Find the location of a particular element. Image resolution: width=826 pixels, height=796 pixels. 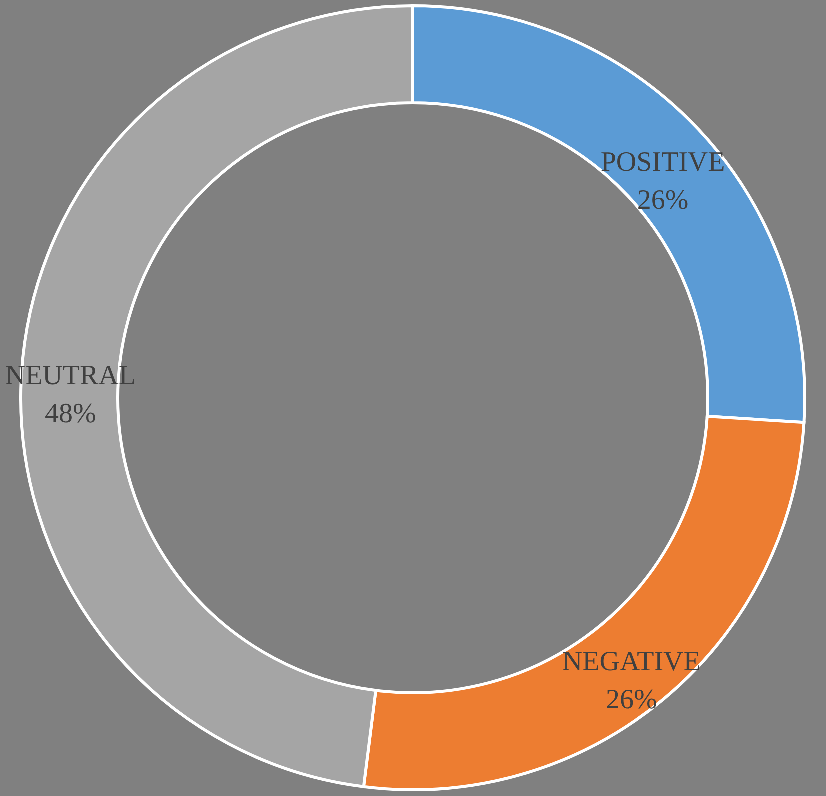

slice-label: POSITIVE is located at coordinates (663, 162).